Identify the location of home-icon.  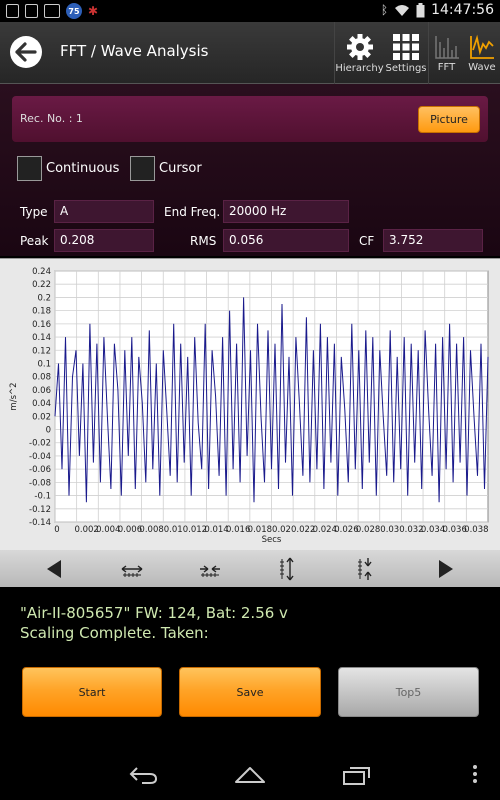
(250, 775).